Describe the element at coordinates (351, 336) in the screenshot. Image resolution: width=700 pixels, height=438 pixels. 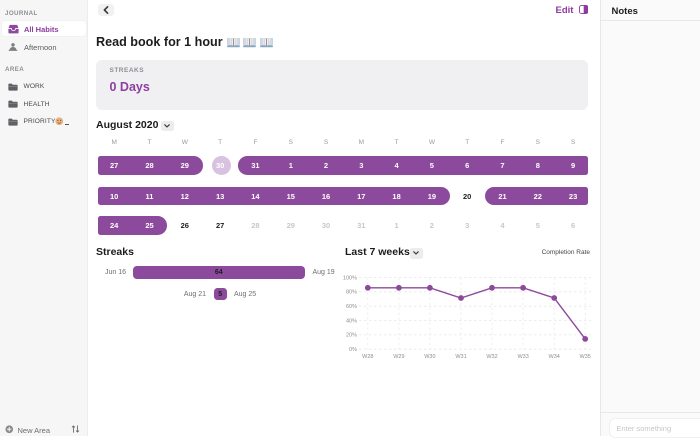
I see `svg-text: 20%` at that location.